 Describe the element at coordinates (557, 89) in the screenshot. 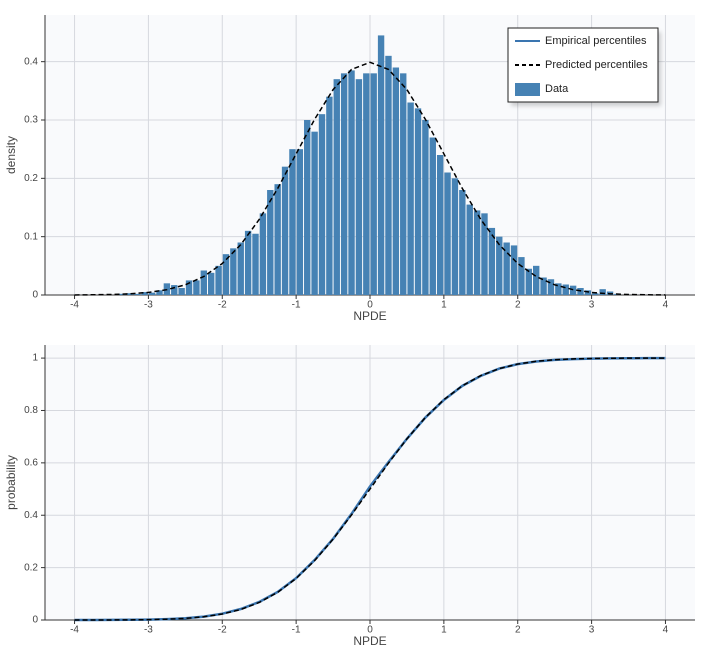

I see `legend-label: Data` at that location.